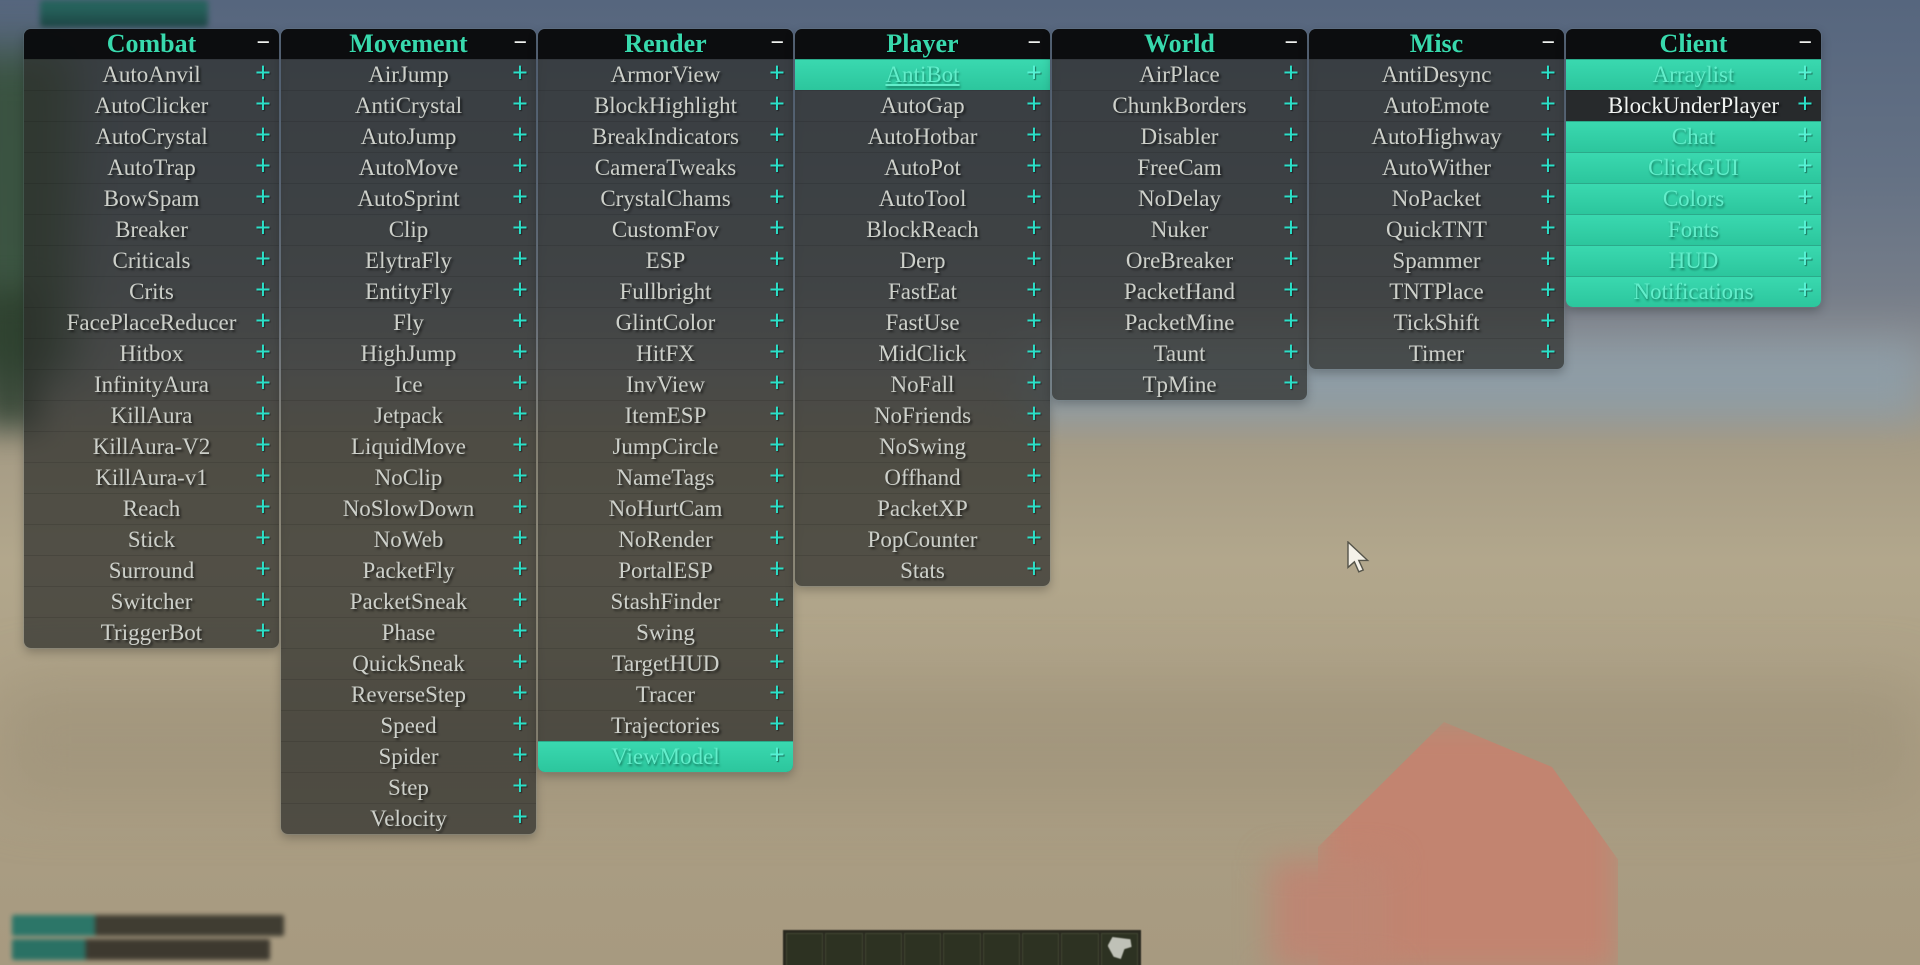 The height and width of the screenshot is (965, 1920). Describe the element at coordinates (151, 539) in the screenshot. I see `module-row-stick: Stick +` at that location.